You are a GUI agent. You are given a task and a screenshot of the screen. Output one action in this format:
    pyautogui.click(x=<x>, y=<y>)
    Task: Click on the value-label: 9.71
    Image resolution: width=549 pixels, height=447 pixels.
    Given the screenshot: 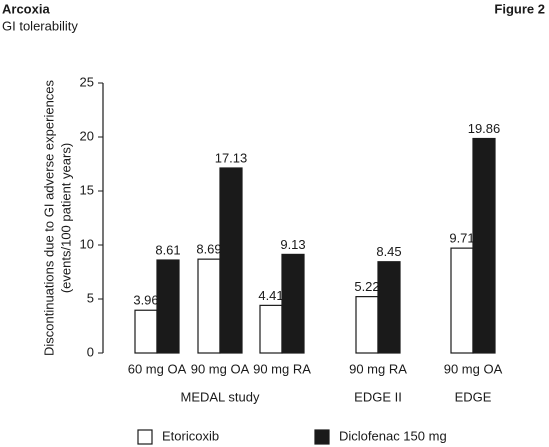 What is the action you would take?
    pyautogui.click(x=461, y=238)
    